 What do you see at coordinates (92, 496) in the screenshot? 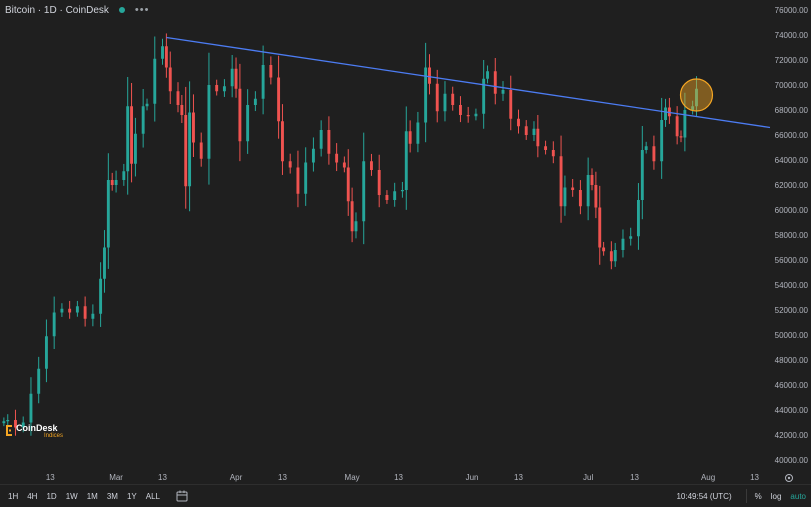
I see `timeframe-1m: 1M` at bounding box center [92, 496].